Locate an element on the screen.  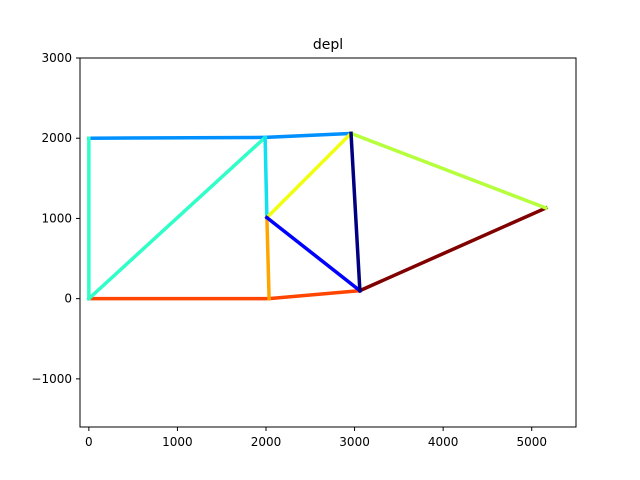
x-tick-label: 5000 is located at coordinates (531, 442).